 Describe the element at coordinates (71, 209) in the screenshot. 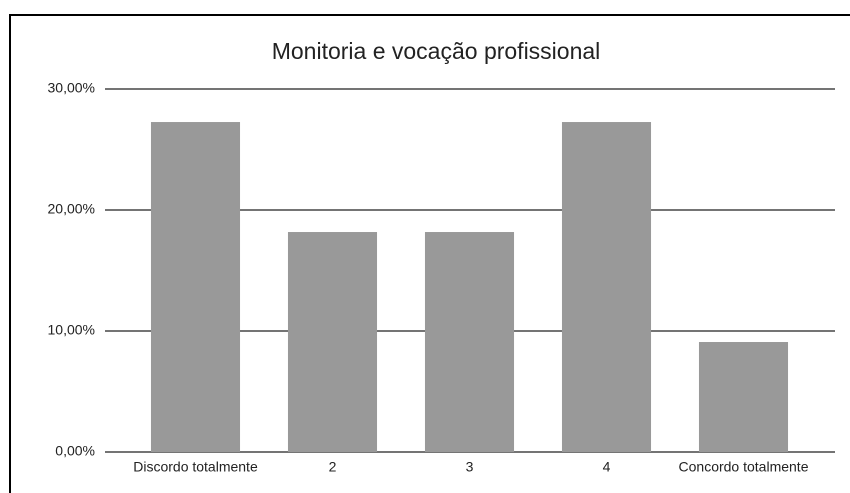

I see `y-tick-label: 20,00%` at that location.